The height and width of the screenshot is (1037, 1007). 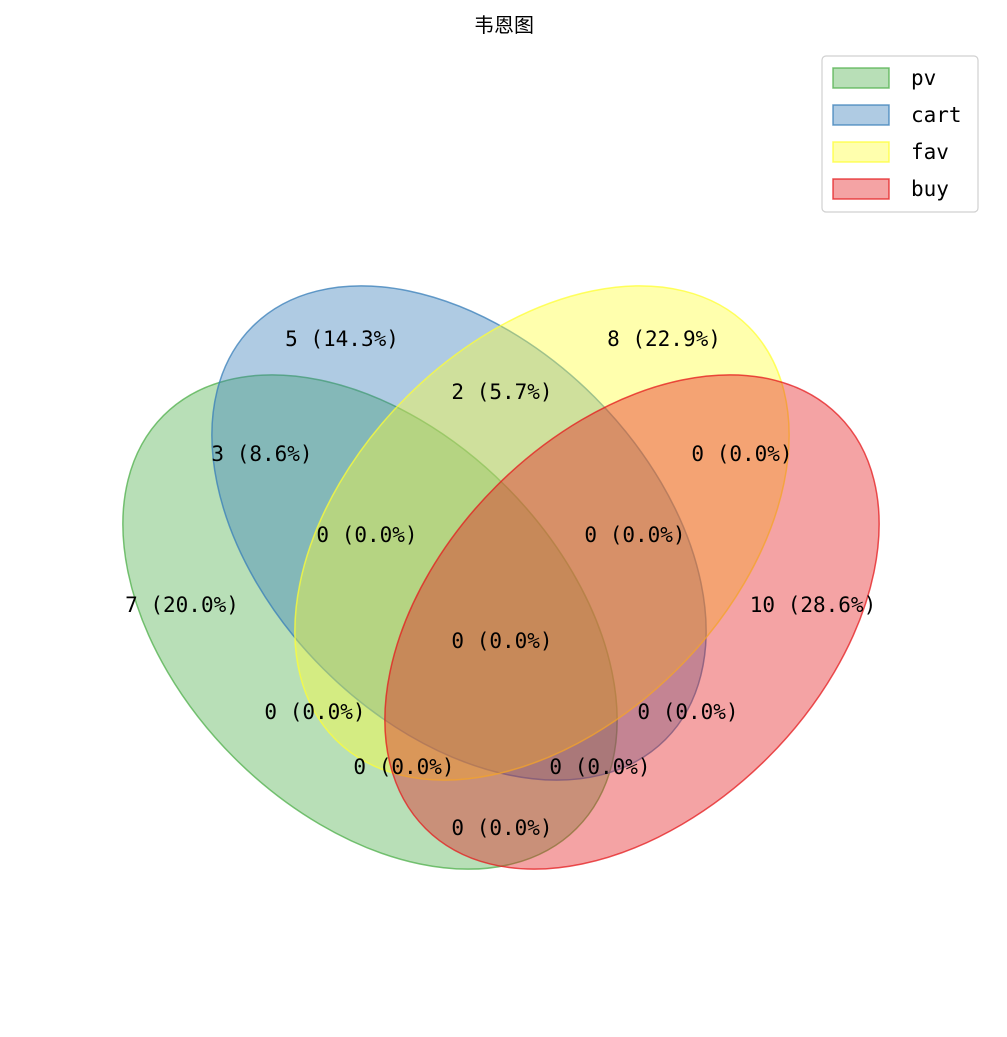 I want to click on region-label-pv-cart: 3 (8.6%), so click(x=261, y=454).